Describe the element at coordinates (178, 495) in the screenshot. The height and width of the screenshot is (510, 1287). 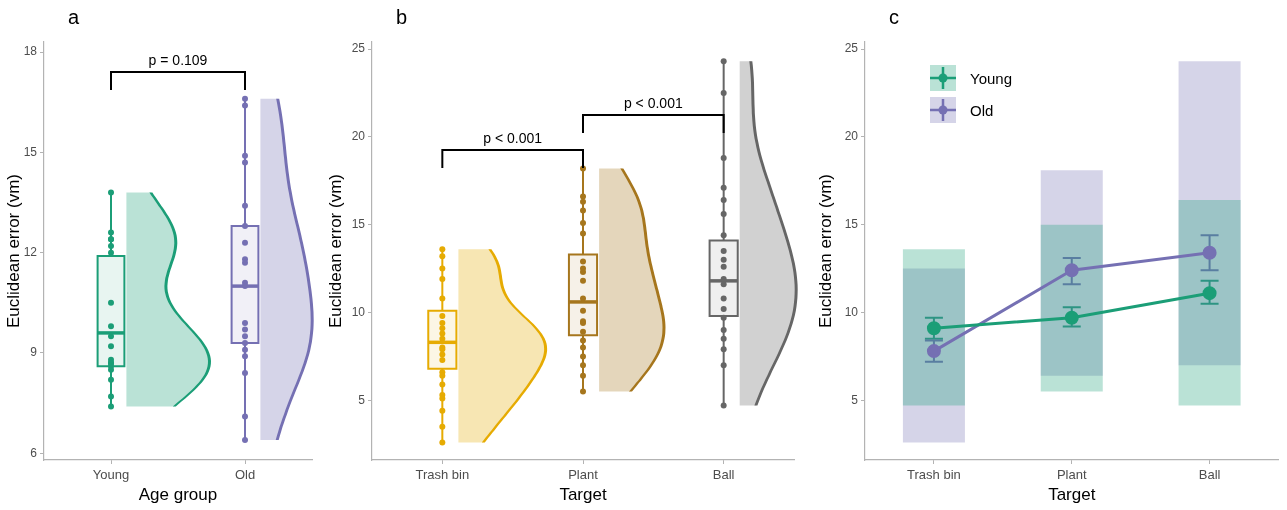
I see `x-axis-title: Age group` at that location.